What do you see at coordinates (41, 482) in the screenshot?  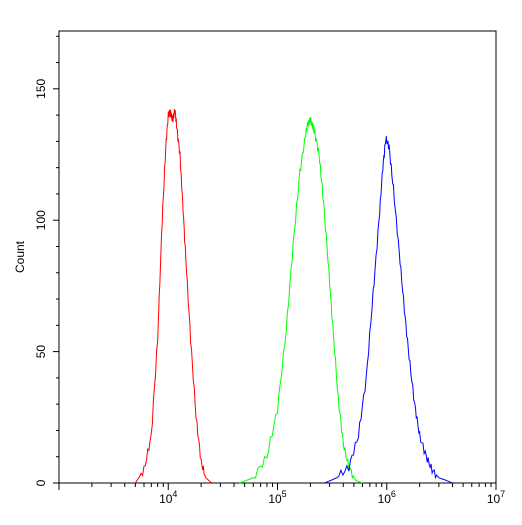 I see `y-tick-label: 0` at bounding box center [41, 482].